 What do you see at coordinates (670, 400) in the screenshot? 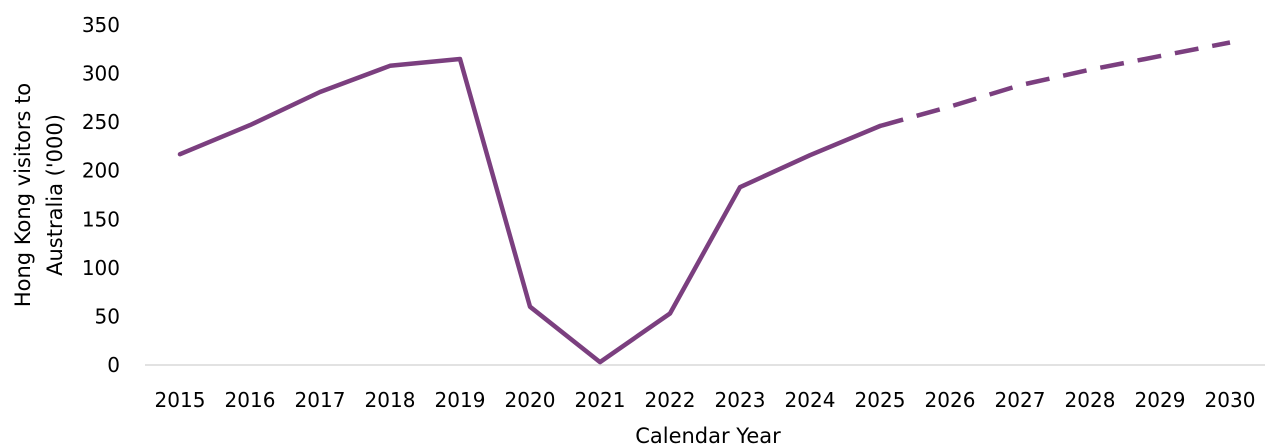
I see `x-tick-label: 2022` at bounding box center [670, 400].